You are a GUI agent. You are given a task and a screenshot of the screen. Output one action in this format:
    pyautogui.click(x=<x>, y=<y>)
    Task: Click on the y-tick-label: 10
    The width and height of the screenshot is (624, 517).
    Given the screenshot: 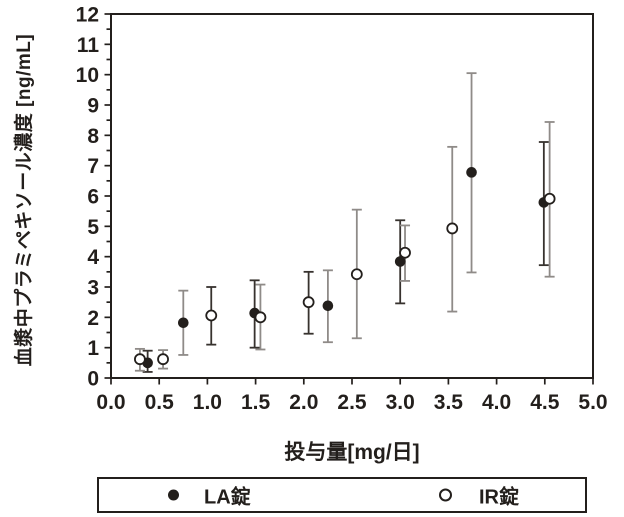 What is the action you would take?
    pyautogui.click(x=87, y=75)
    